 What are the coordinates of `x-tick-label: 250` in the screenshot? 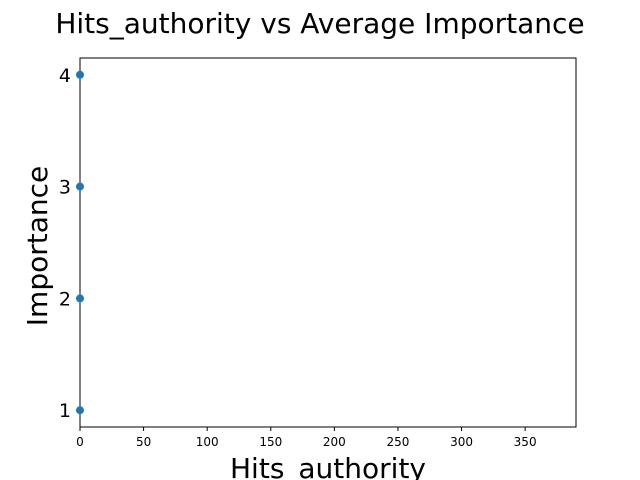 It's located at (397, 442).